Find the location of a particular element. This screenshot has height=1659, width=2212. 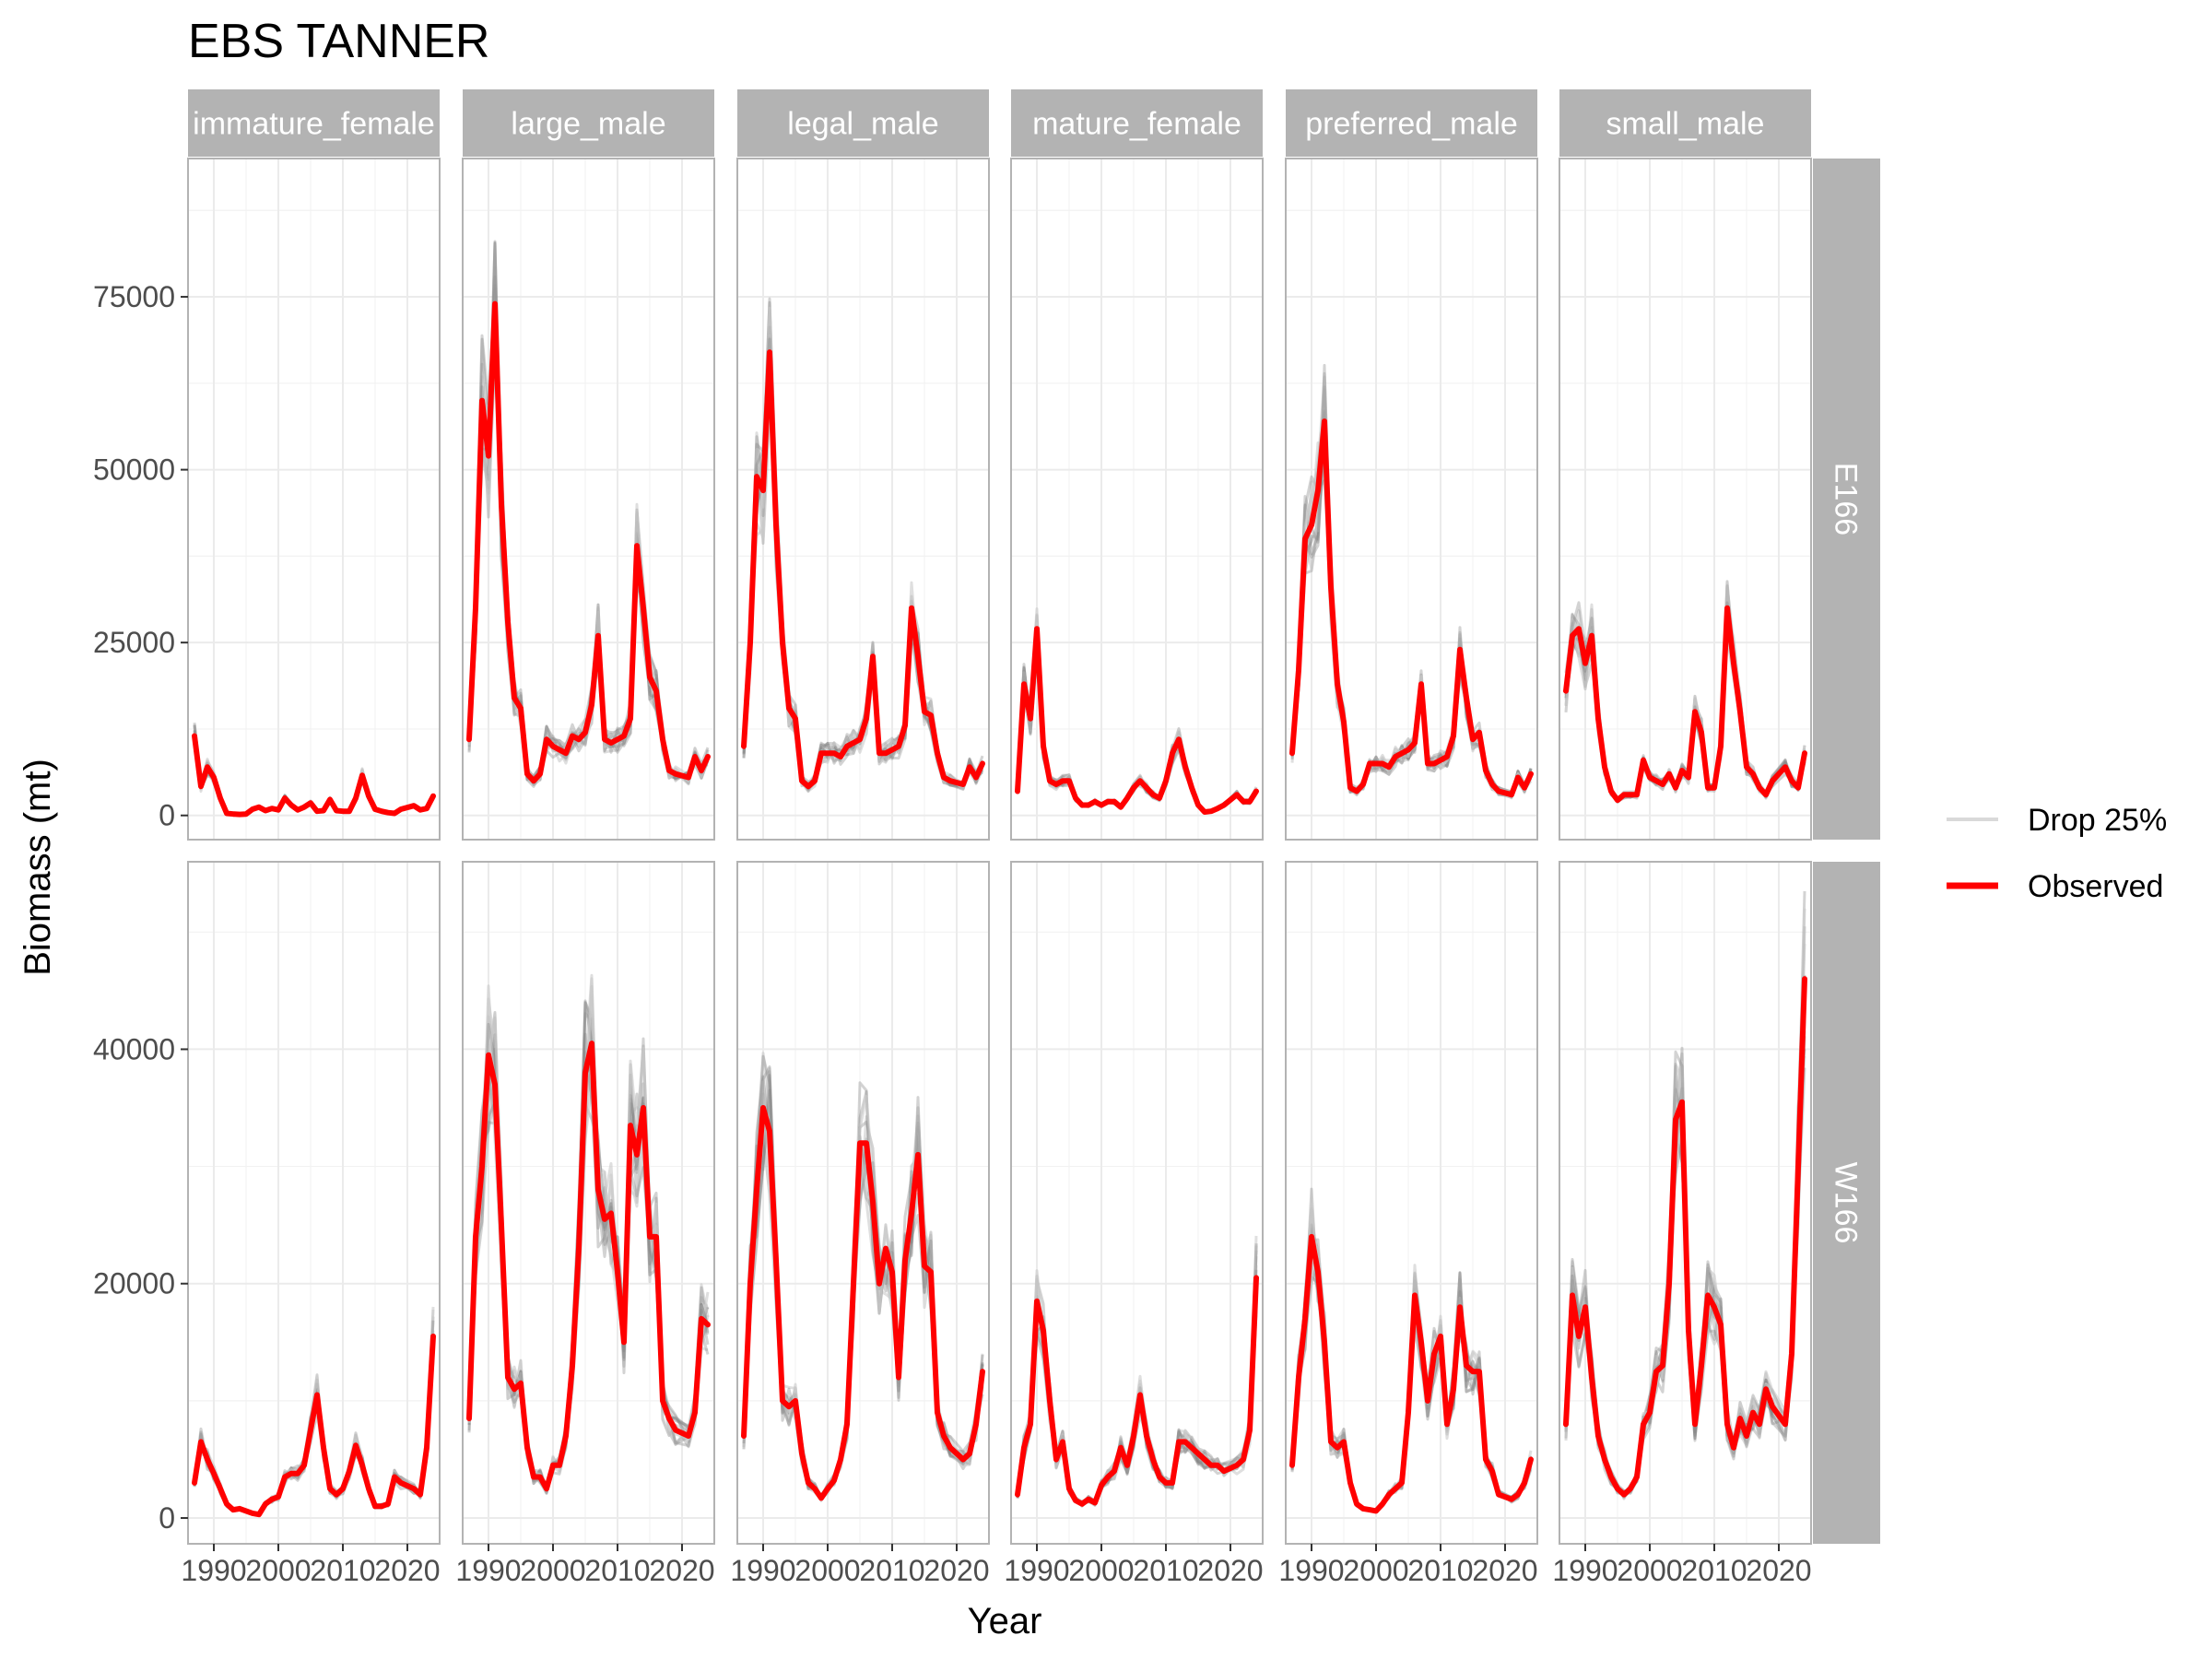

strip-E166: E166 is located at coordinates (1846, 499).